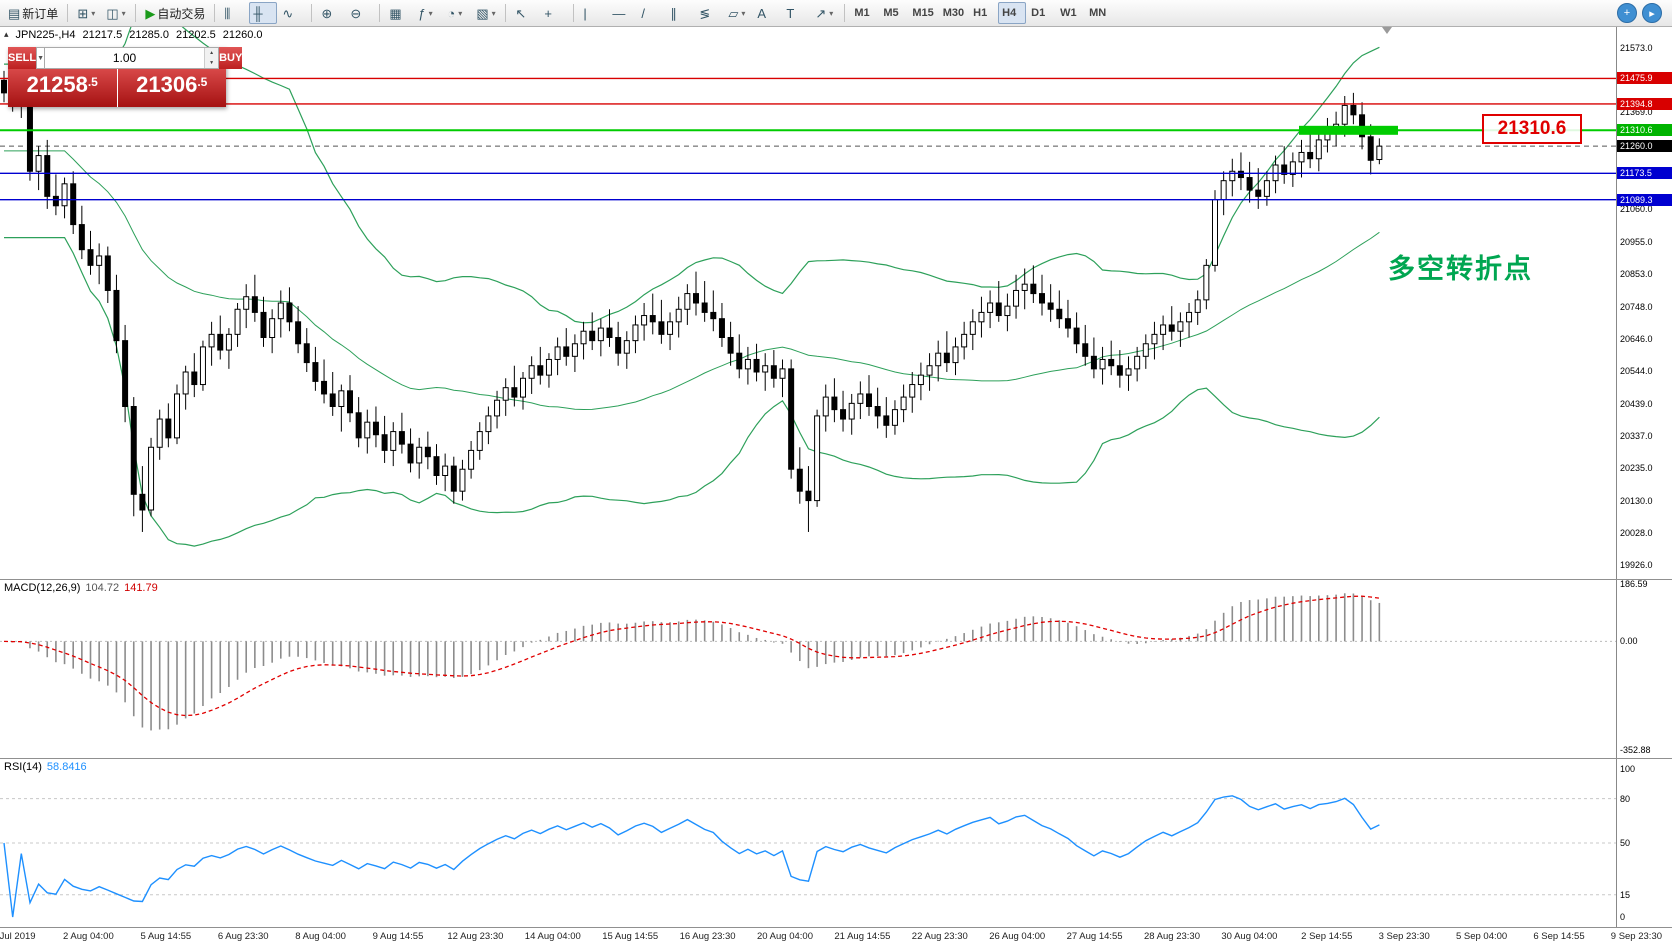 This screenshot has height=947, width=1672. I want to click on text-button-icon: A, so click(761, 13).